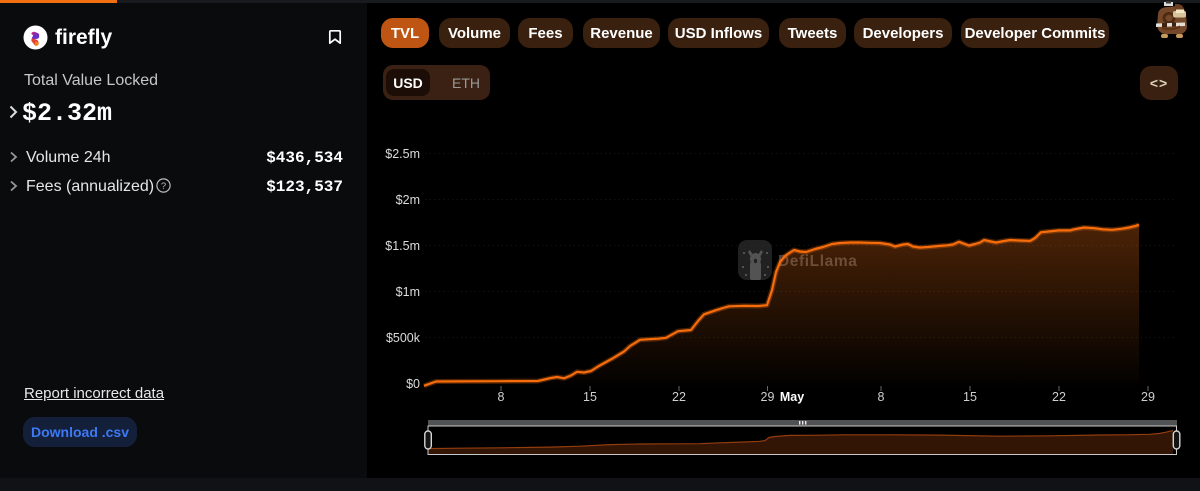 The image size is (1200, 491). Describe the element at coordinates (402, 154) in the screenshot. I see `svg-text: $2.5m` at that location.